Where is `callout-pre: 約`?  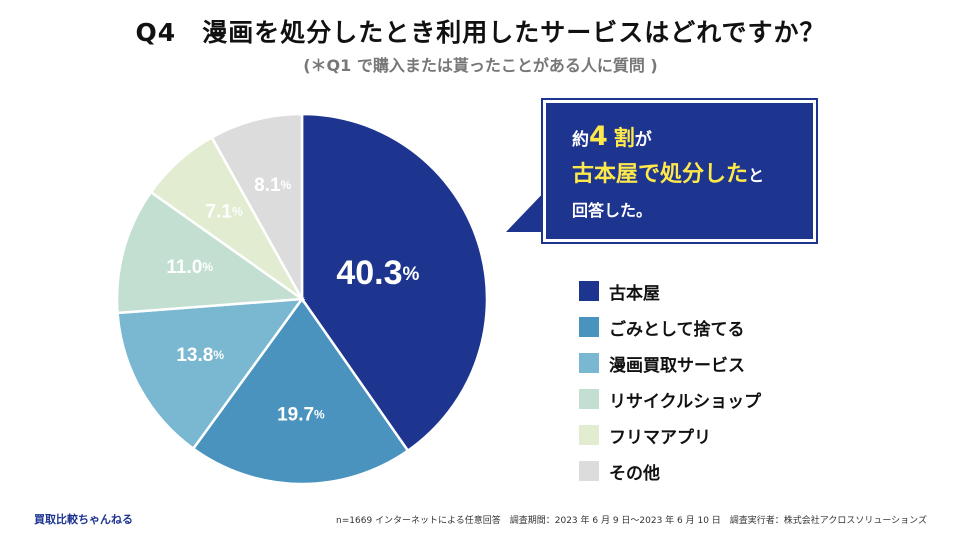 callout-pre: 約 is located at coordinates (580, 140).